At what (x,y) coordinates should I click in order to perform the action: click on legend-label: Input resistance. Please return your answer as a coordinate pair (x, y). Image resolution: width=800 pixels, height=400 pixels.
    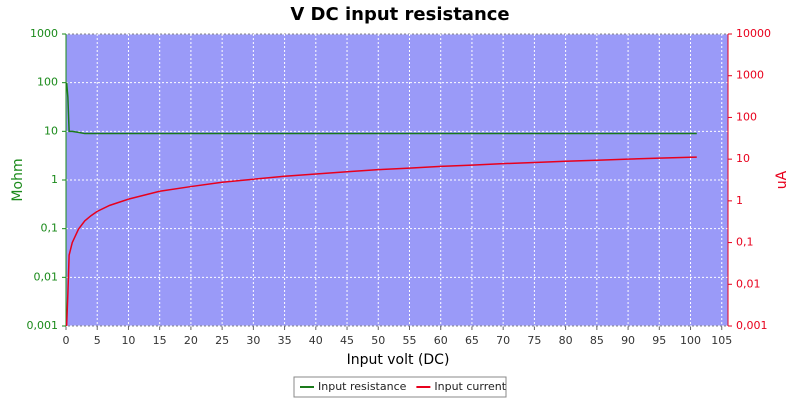
    Looking at the image, I should click on (362, 386).